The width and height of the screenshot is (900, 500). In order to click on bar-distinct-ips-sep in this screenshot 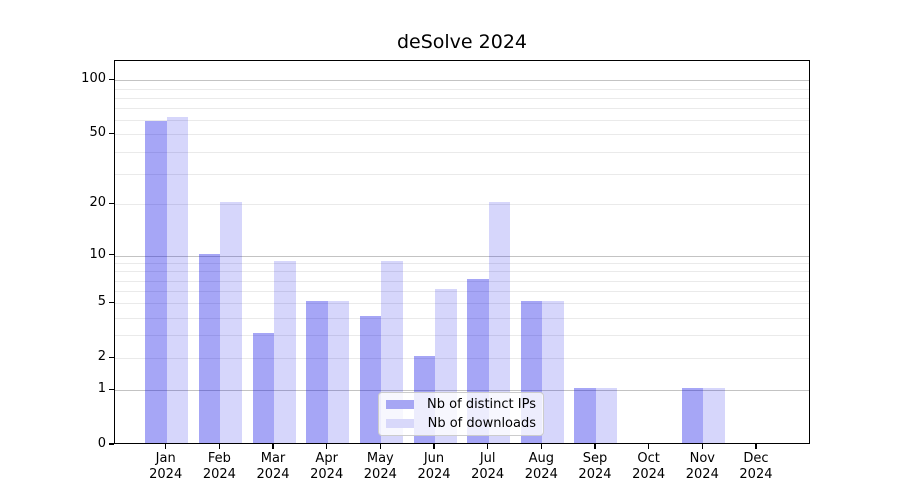, I will do `click(585, 415)`.